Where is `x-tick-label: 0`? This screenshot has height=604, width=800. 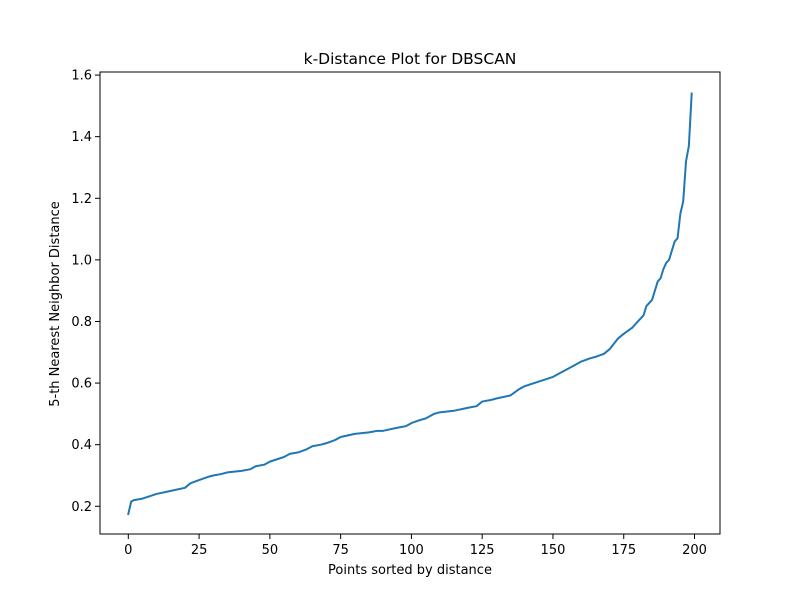
x-tick-label: 0 is located at coordinates (128, 550).